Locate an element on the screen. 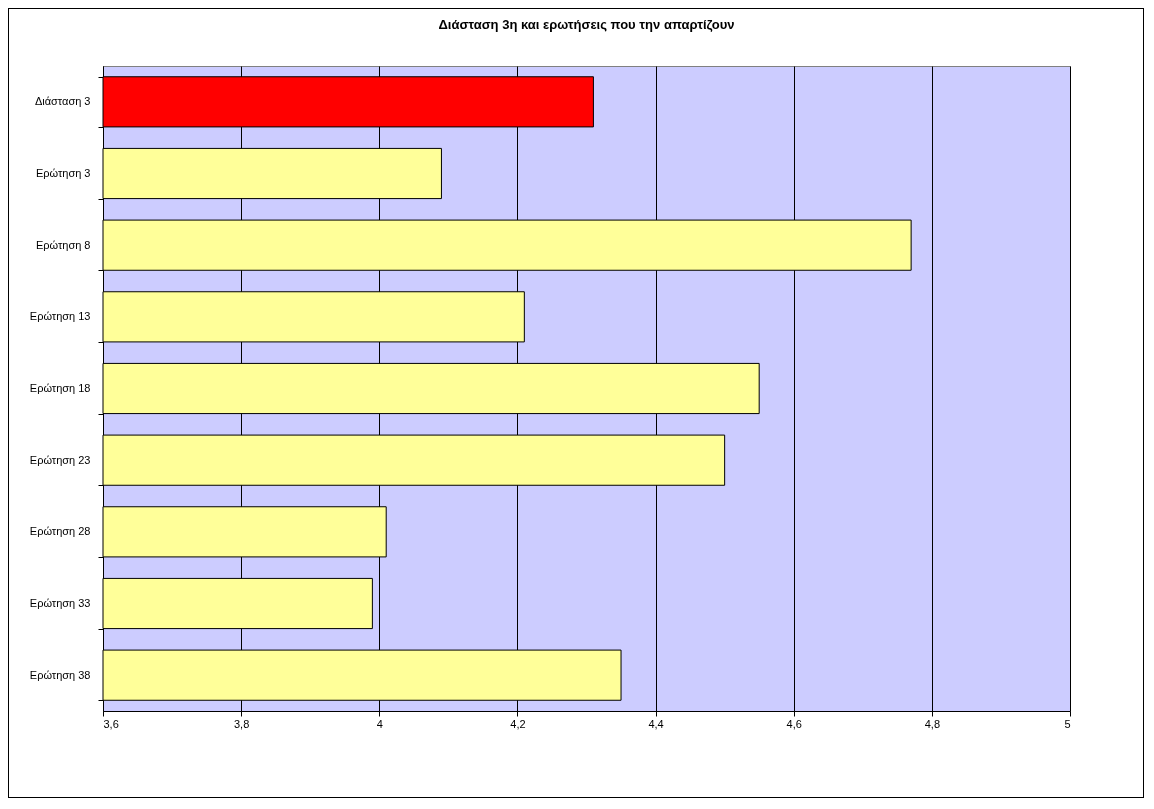 This screenshot has width=1154, height=809. x-tick-label: 4,8 is located at coordinates (932, 723).